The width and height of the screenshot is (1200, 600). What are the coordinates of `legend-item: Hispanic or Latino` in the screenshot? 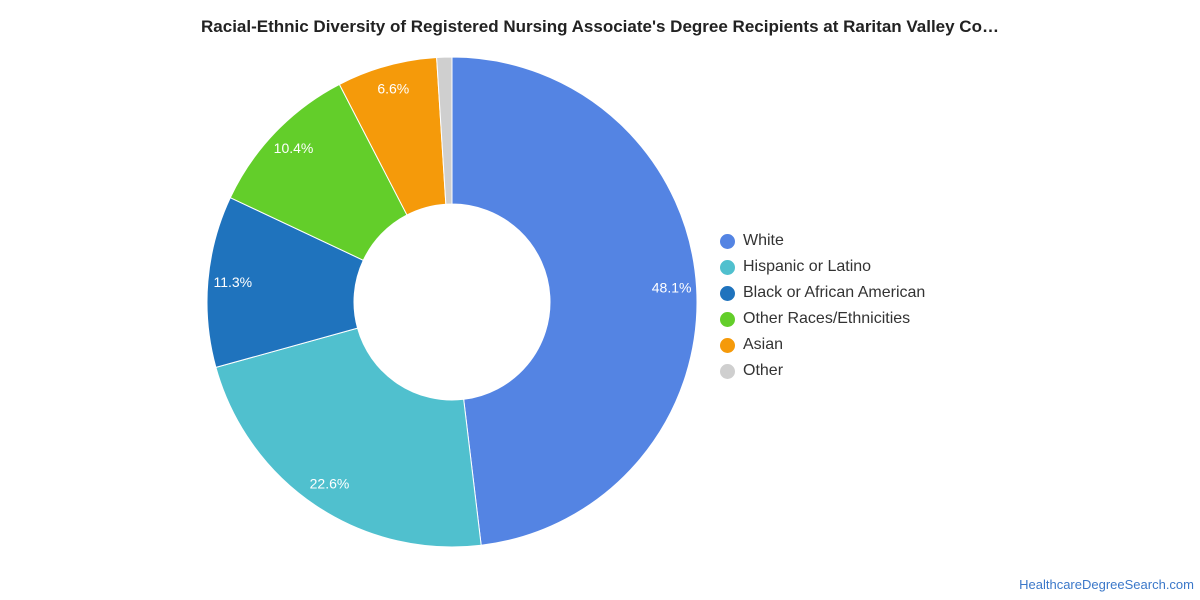 It's located at (822, 267).